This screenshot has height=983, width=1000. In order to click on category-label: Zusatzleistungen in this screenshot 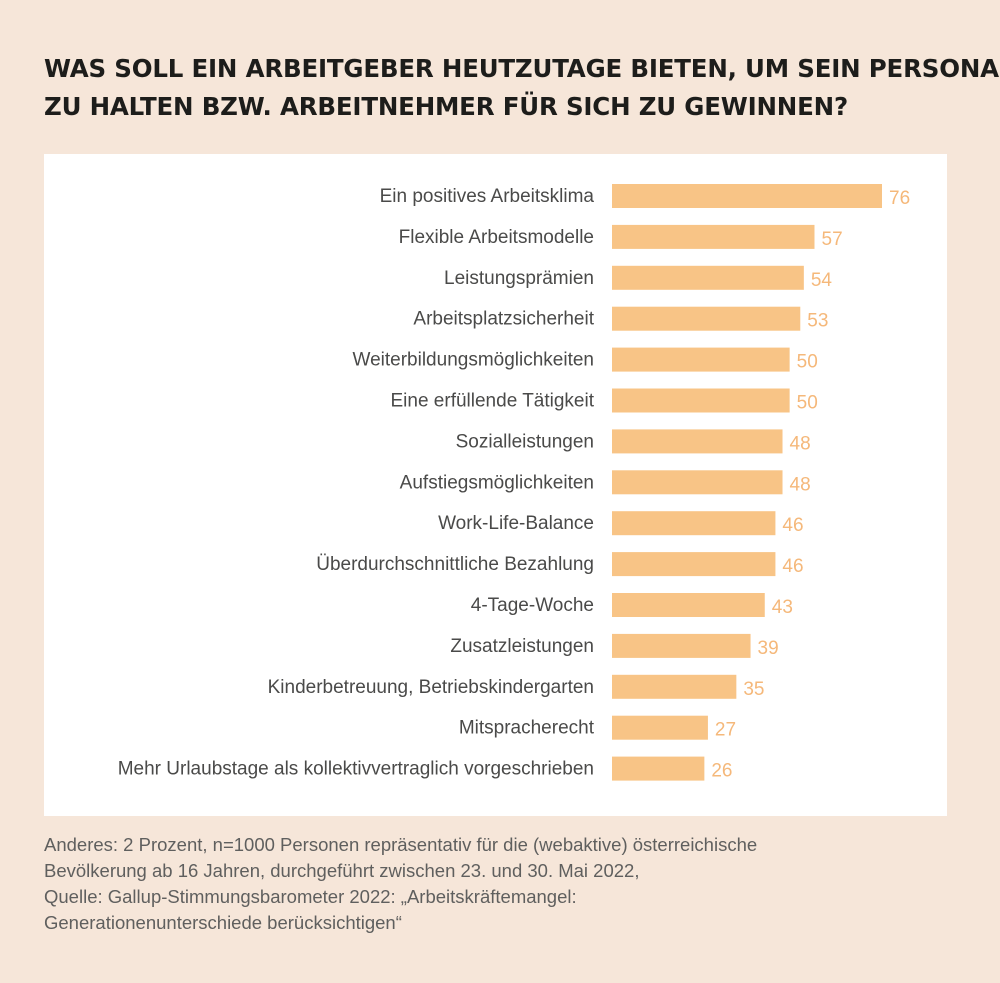, I will do `click(522, 646)`.